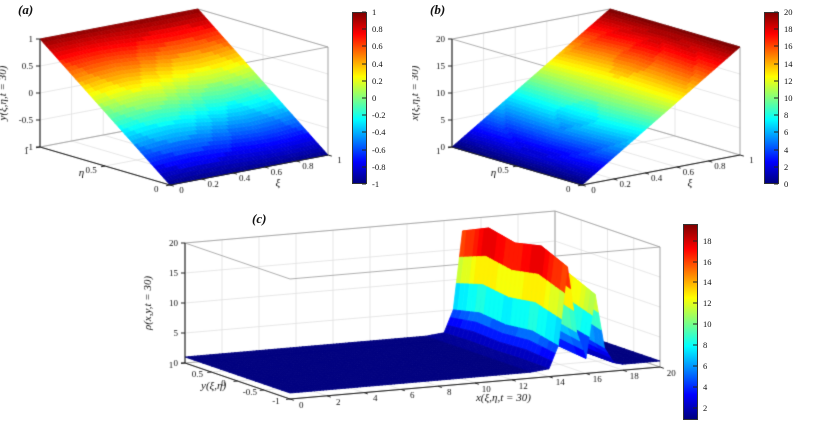 The width and height of the screenshot is (824, 429). What do you see at coordinates (376, 184) in the screenshot?
I see `colorbar-tick-label: -1` at bounding box center [376, 184].